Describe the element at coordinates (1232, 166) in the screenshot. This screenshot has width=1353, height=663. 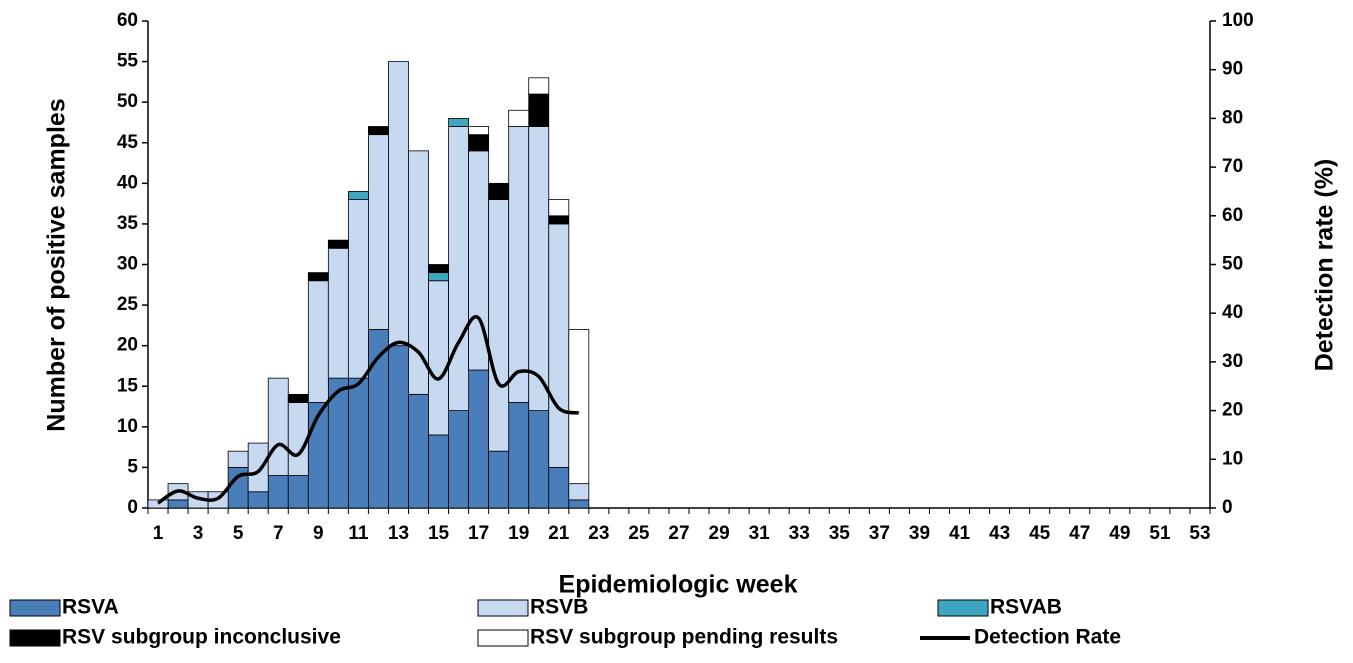
I see `y2-tick-label: 70` at that location.